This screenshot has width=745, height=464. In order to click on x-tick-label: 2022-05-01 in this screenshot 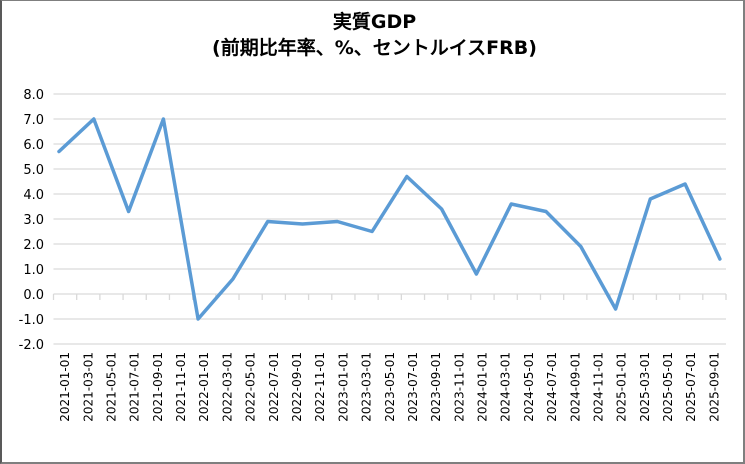, I will do `click(251, 387)`.